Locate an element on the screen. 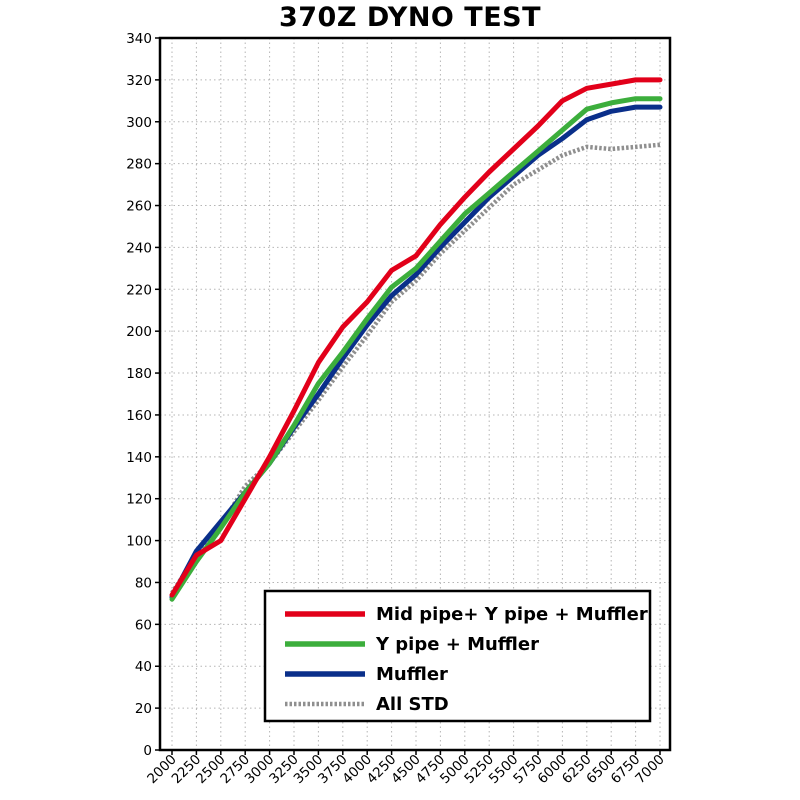 This screenshot has width=800, height=800. legend-label-3: All STD is located at coordinates (412, 704).